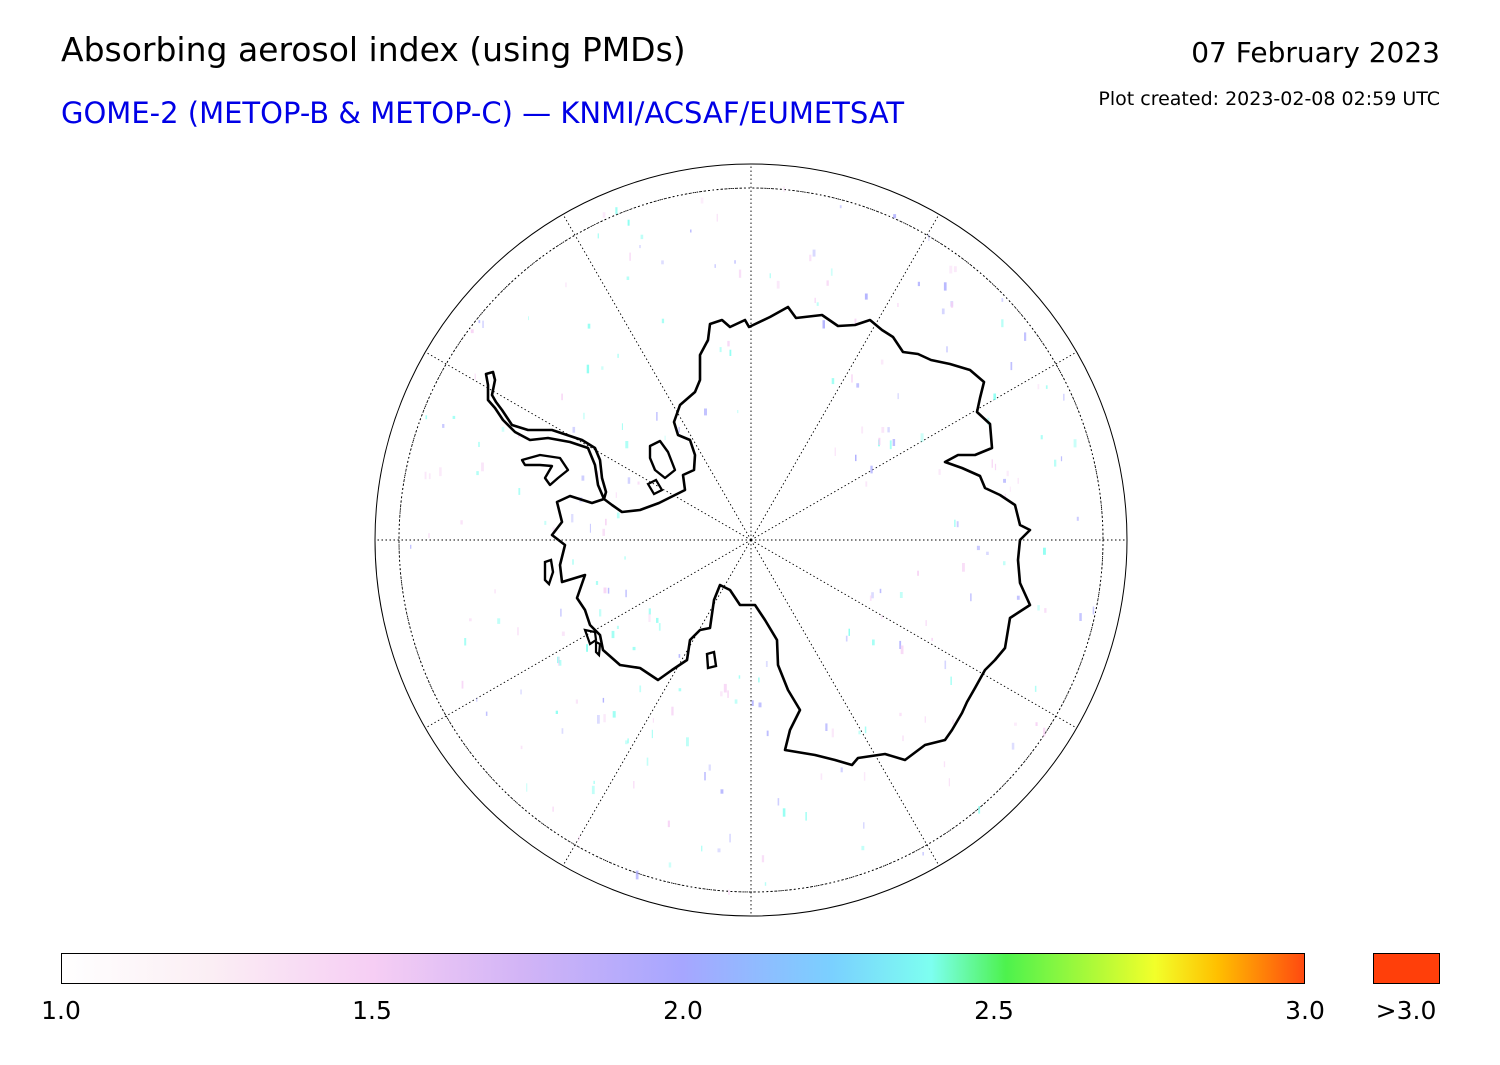 This screenshot has width=1500, height=1065. Describe the element at coordinates (590, 637) in the screenshot. I see `siple-island` at that location.